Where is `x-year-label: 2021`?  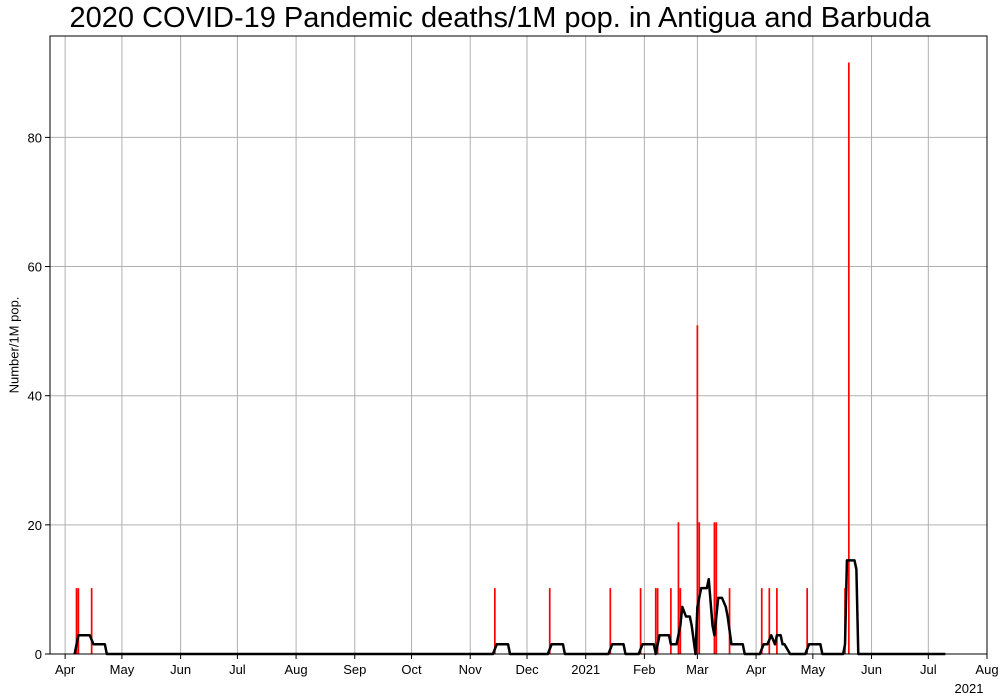
x-year-label: 2021 is located at coordinates (969, 688).